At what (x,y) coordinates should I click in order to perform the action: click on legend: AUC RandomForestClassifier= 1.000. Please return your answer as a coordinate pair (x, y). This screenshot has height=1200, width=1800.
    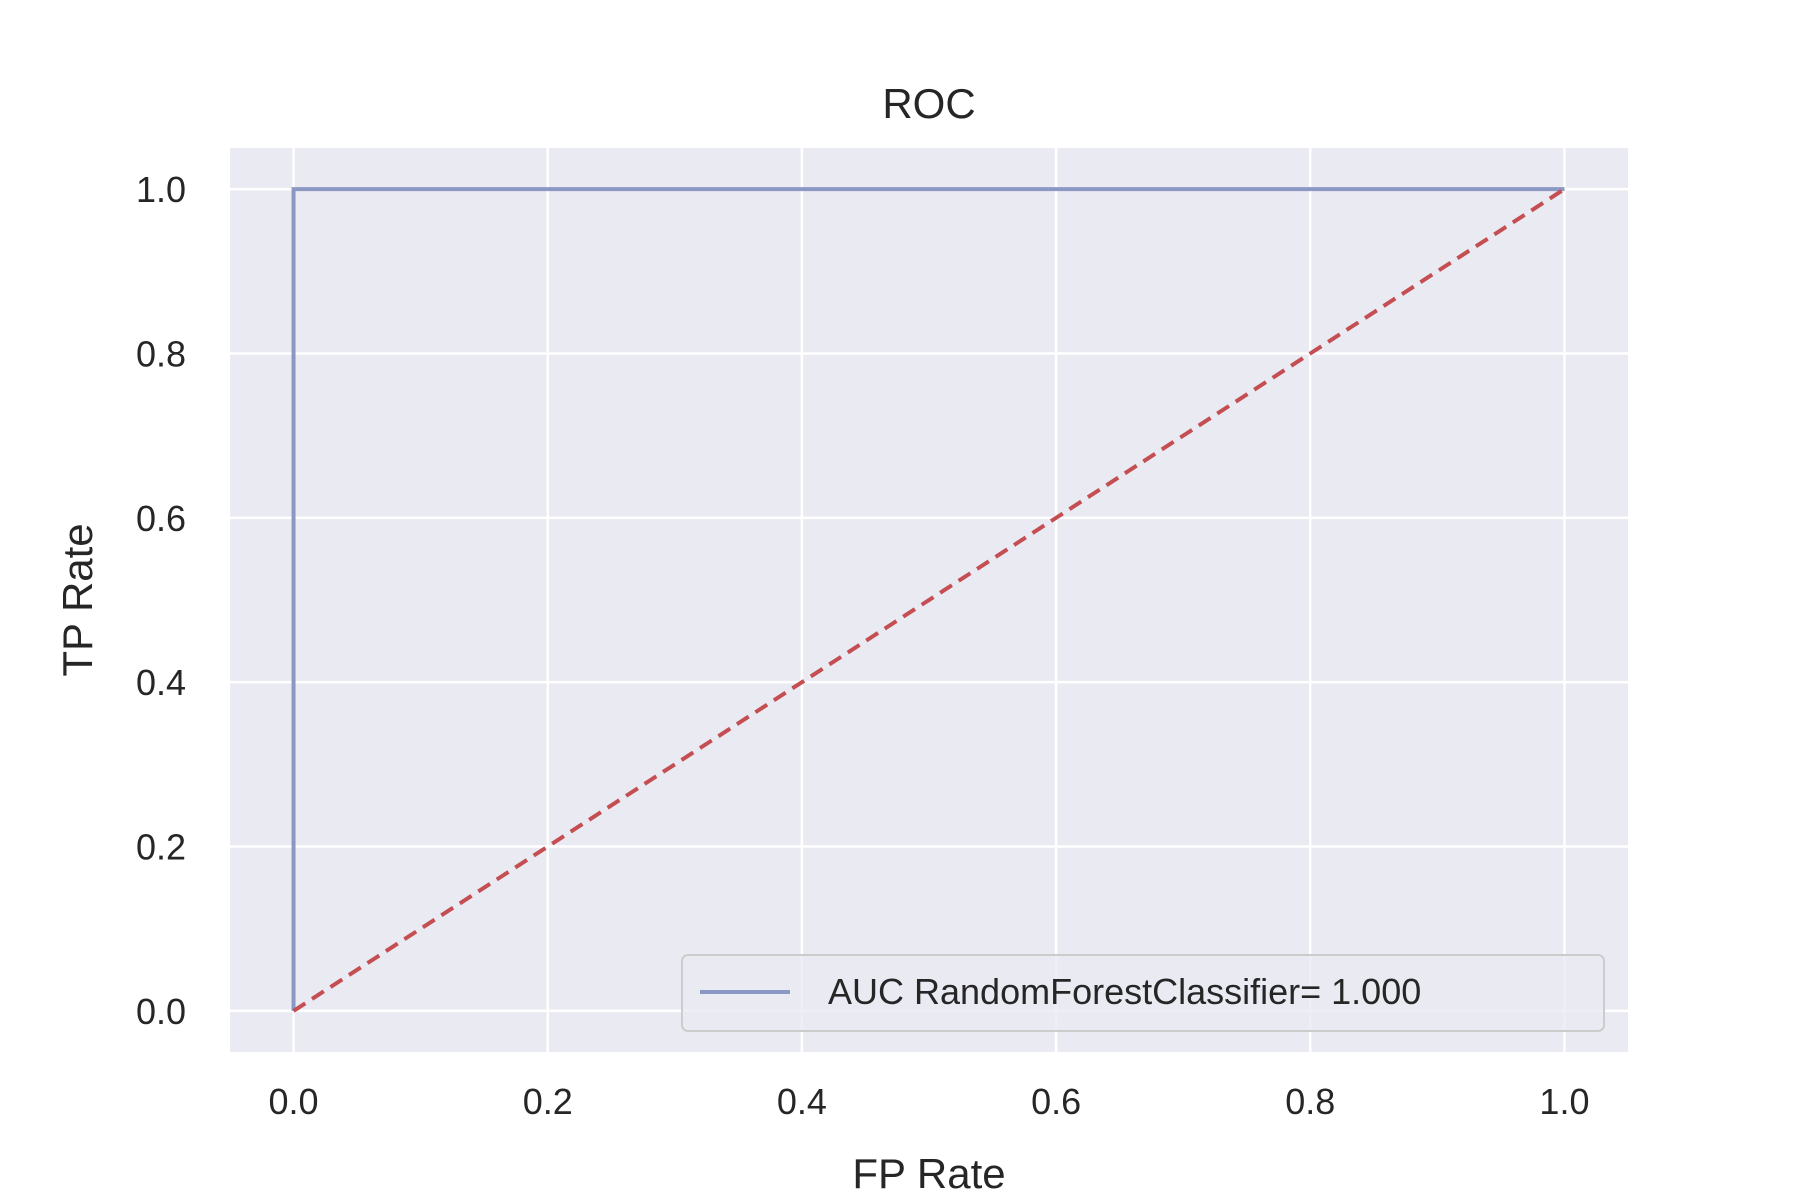
    Looking at the image, I should click on (1143, 993).